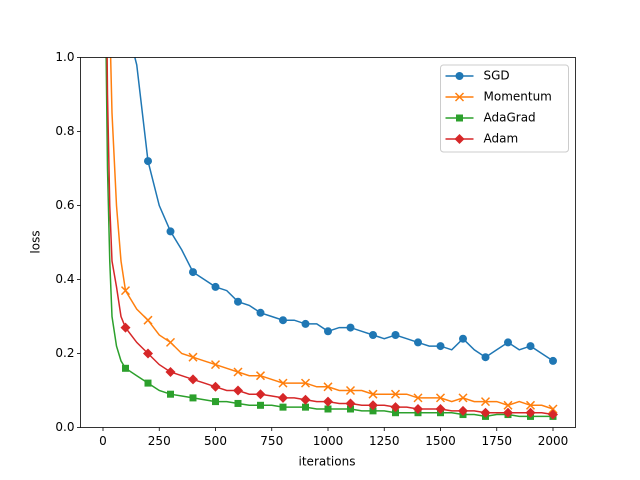 The image size is (640, 480). Describe the element at coordinates (496, 441) in the screenshot. I see `x-tick-label: 1750` at that location.